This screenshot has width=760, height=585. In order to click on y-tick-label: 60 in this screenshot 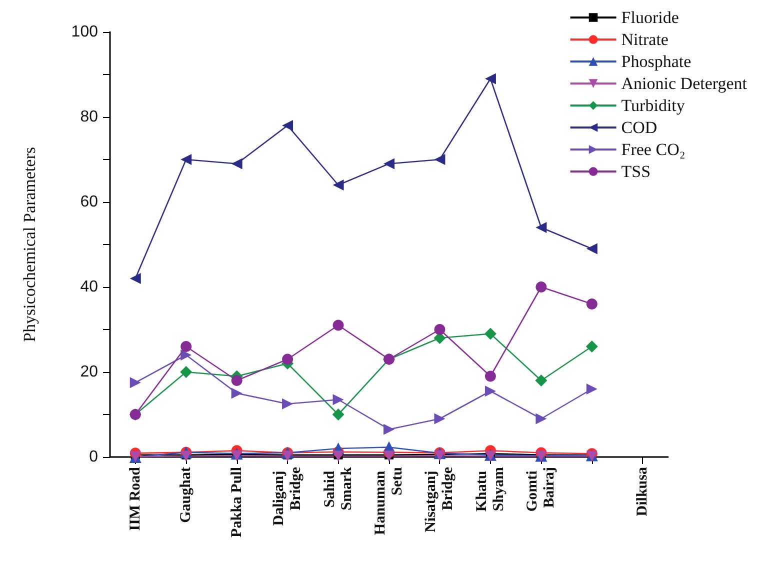, I will do `click(89, 202)`.